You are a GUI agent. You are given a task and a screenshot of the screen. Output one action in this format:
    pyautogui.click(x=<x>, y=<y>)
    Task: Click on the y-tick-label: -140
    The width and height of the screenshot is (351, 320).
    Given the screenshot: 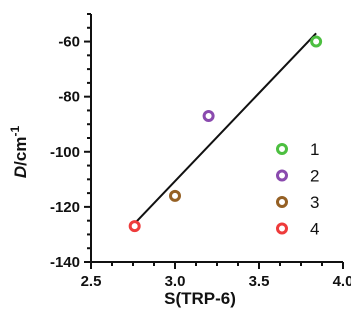 What is the action you would take?
    pyautogui.click(x=65, y=262)
    